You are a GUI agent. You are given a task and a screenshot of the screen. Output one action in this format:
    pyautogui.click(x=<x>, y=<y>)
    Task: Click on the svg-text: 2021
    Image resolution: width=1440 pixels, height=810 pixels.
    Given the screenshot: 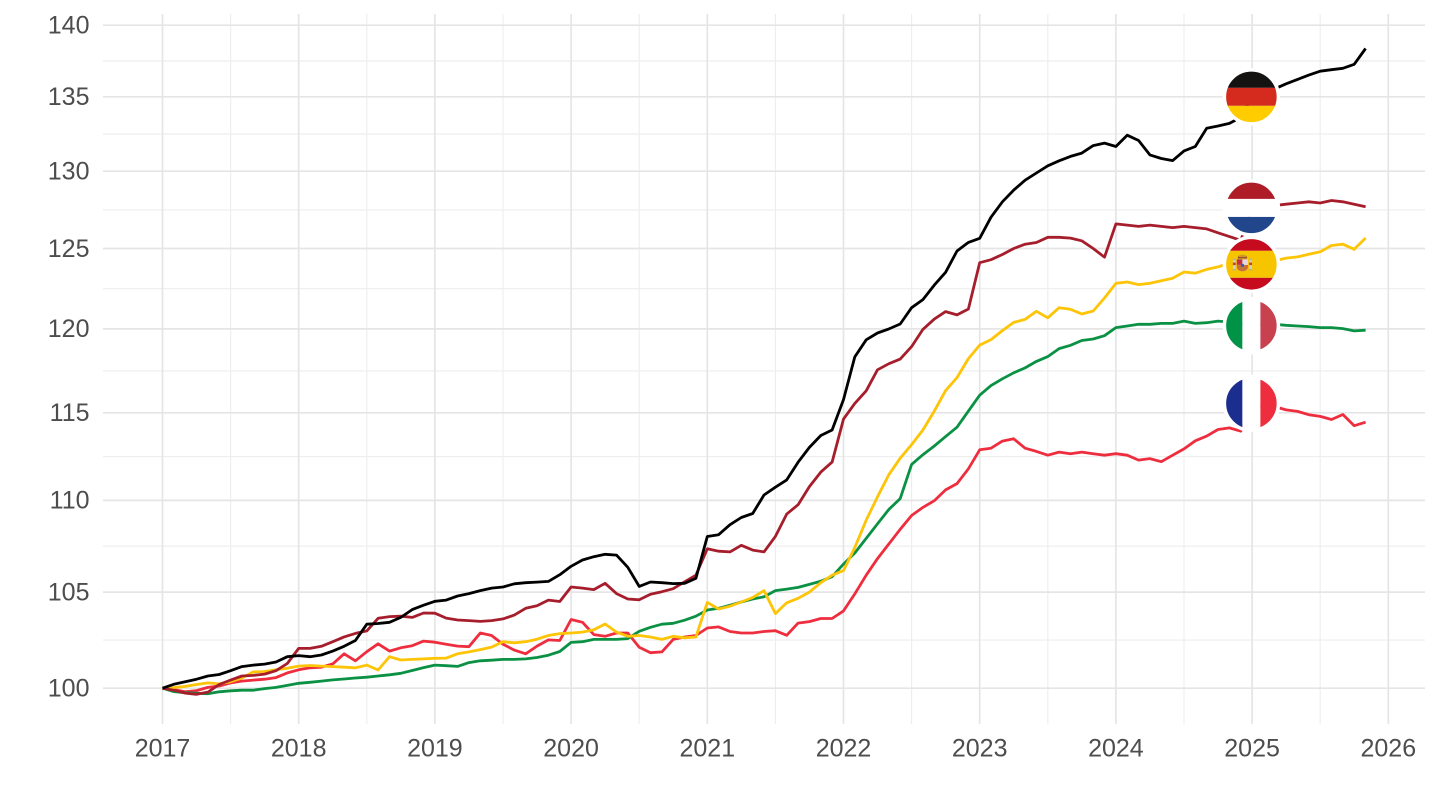 What is the action you would take?
    pyautogui.click(x=707, y=749)
    